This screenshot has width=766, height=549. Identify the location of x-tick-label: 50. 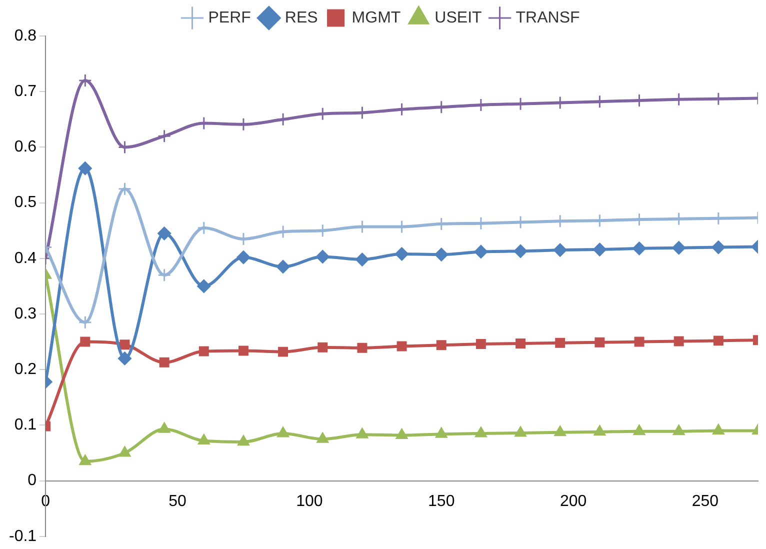
(177, 501).